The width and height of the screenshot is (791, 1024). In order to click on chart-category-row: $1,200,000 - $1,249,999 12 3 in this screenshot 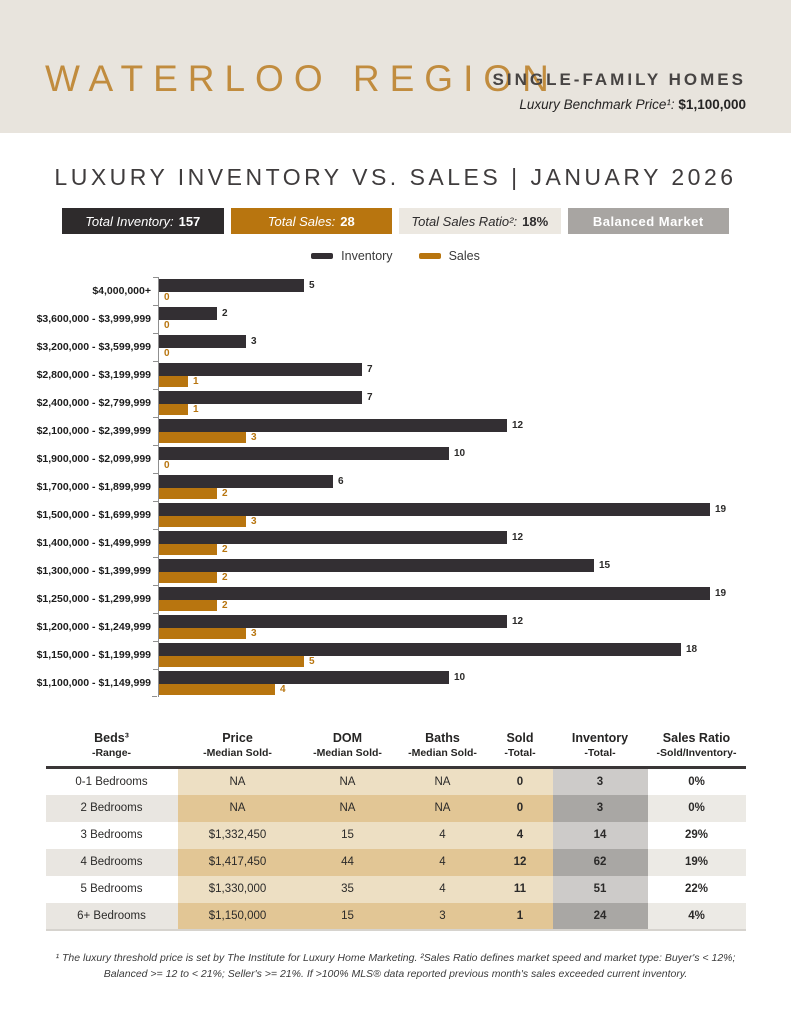, I will do `click(369, 626)`.